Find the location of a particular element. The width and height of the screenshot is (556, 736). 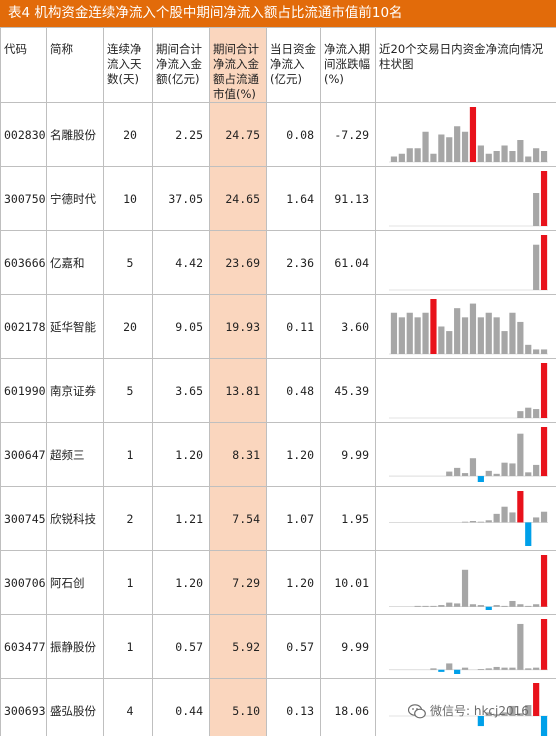

cell-ratio: 7.29 is located at coordinates (238, 582).